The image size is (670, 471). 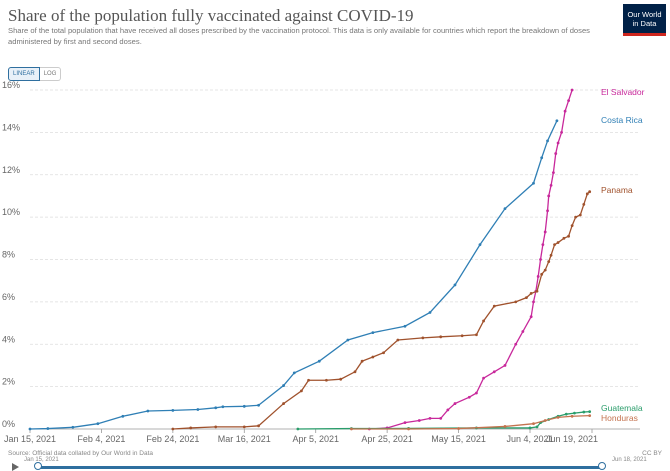 I want to click on series-honduras, so click(x=471, y=422).